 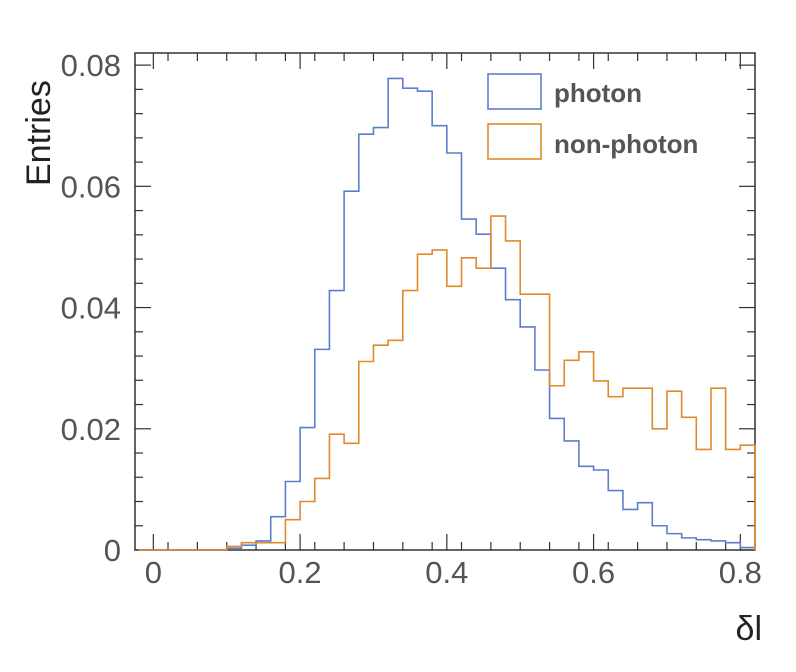 I want to click on x-tick-label: 0.4, so click(x=446, y=572).